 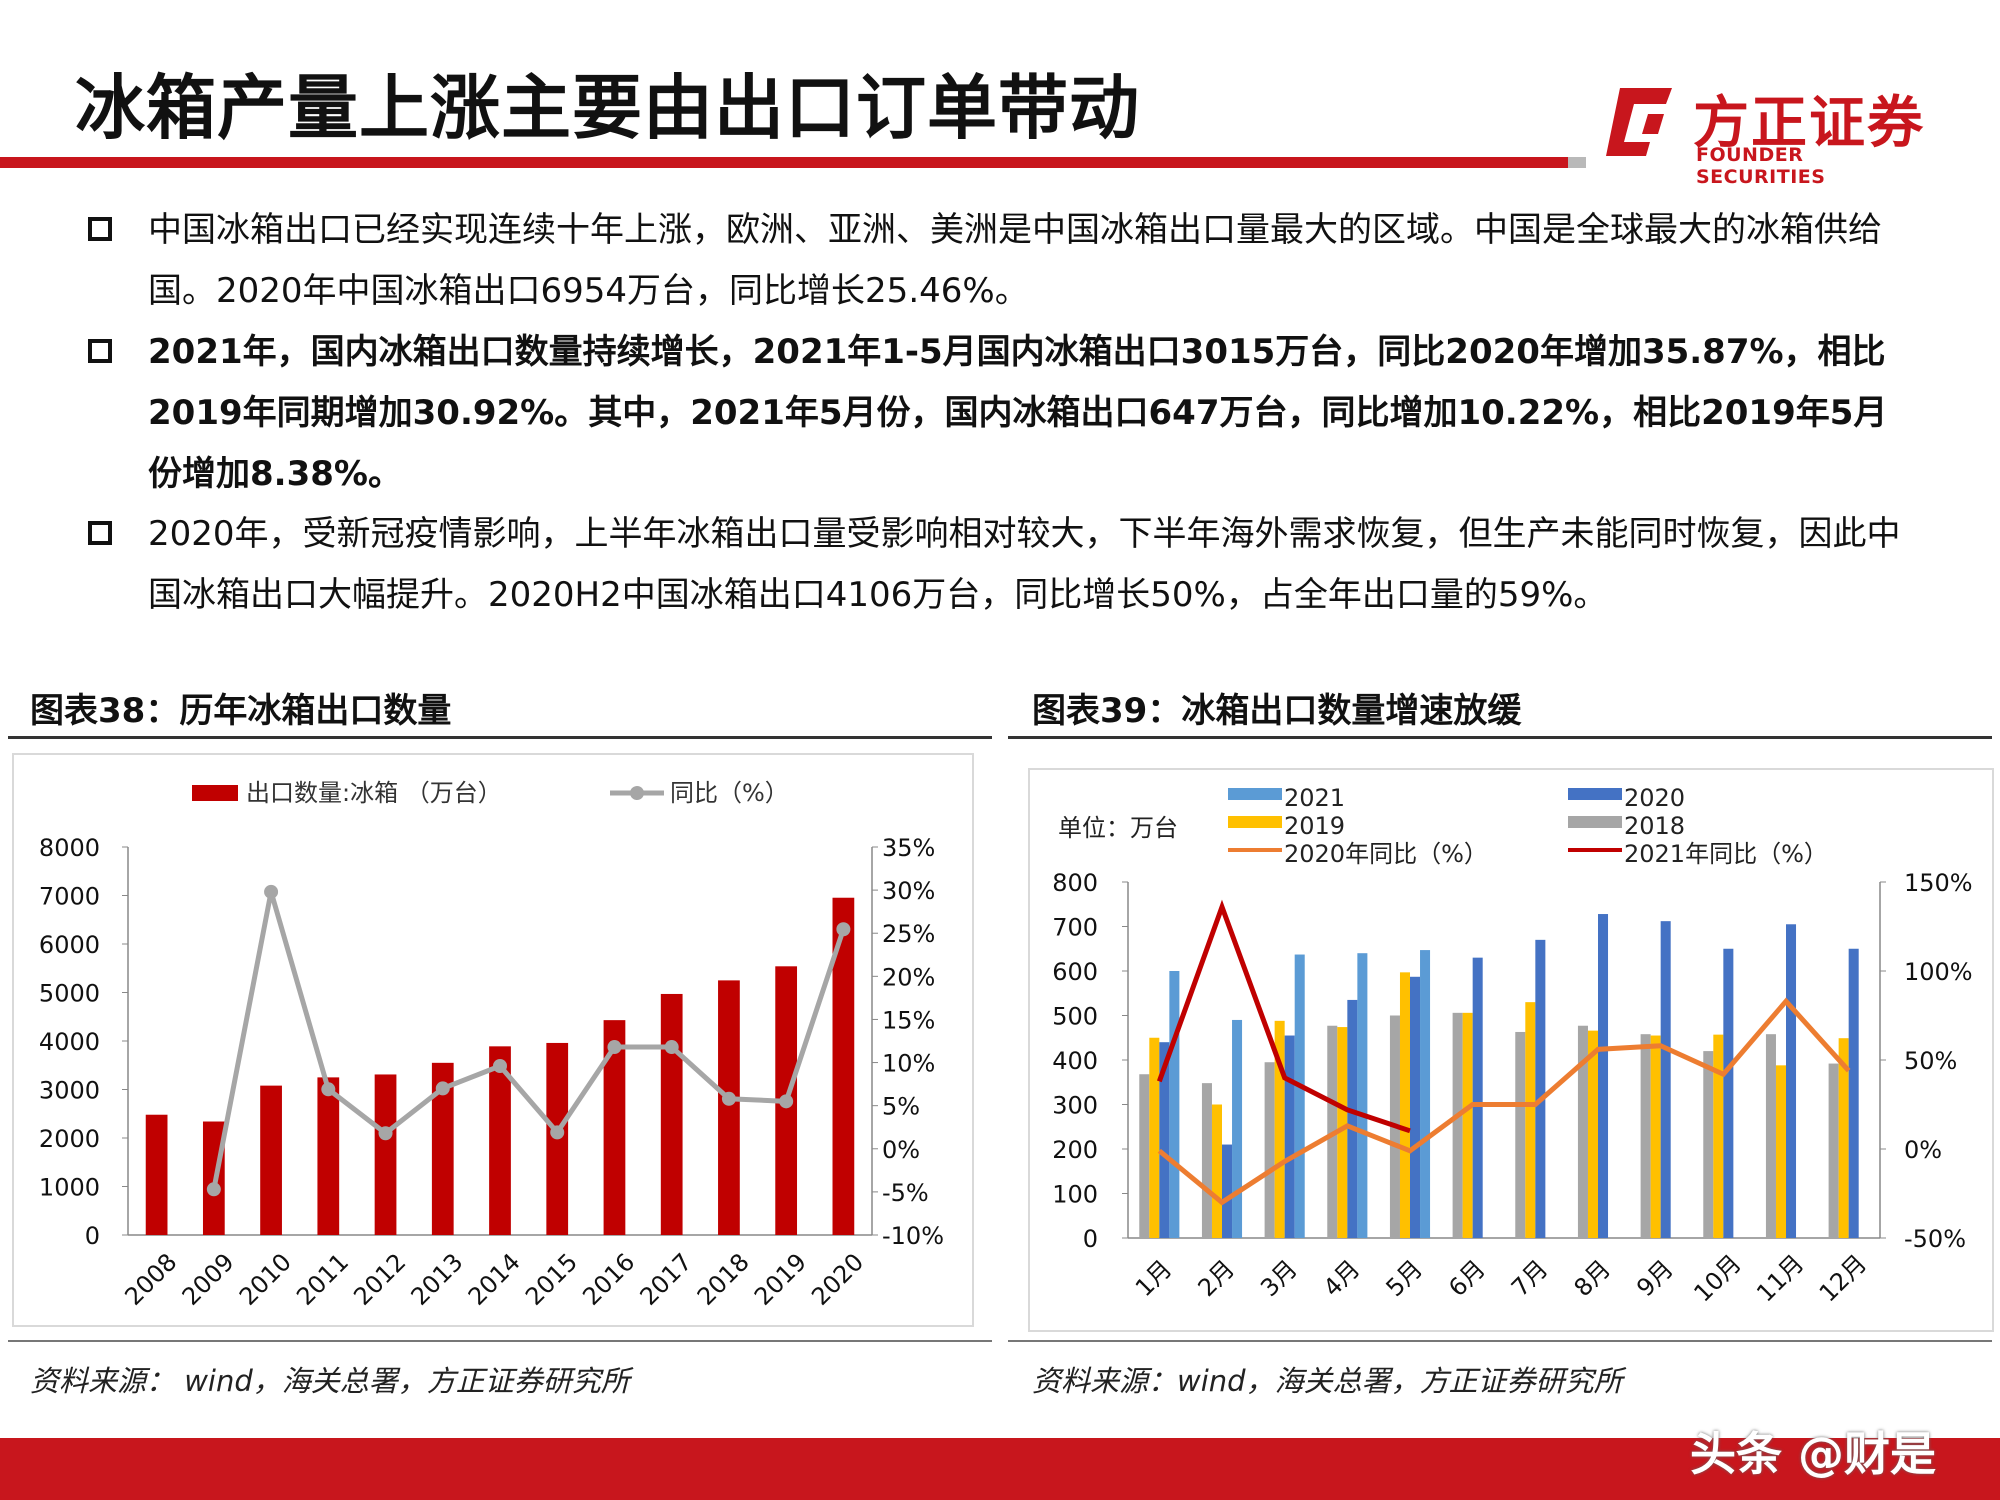 What do you see at coordinates (614, 1127) in the screenshot?
I see `bar-export-2016` at bounding box center [614, 1127].